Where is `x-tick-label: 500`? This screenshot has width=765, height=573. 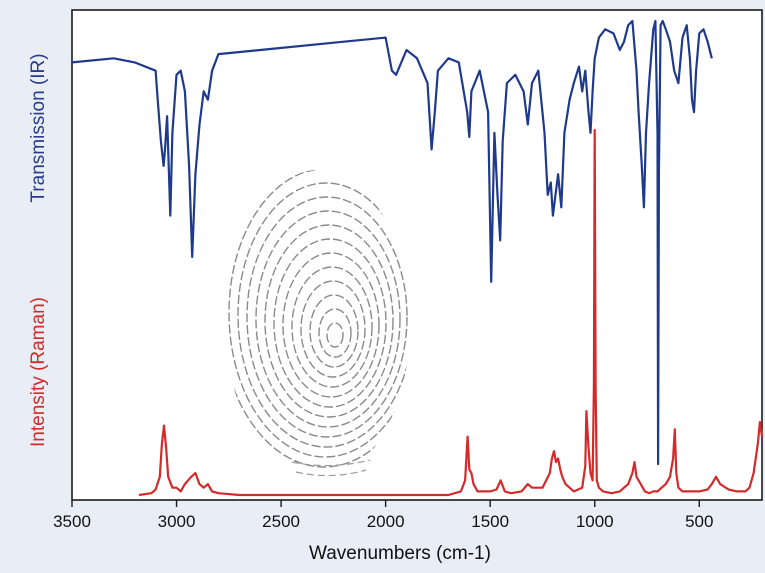
x-tick-label: 500 is located at coordinates (699, 521).